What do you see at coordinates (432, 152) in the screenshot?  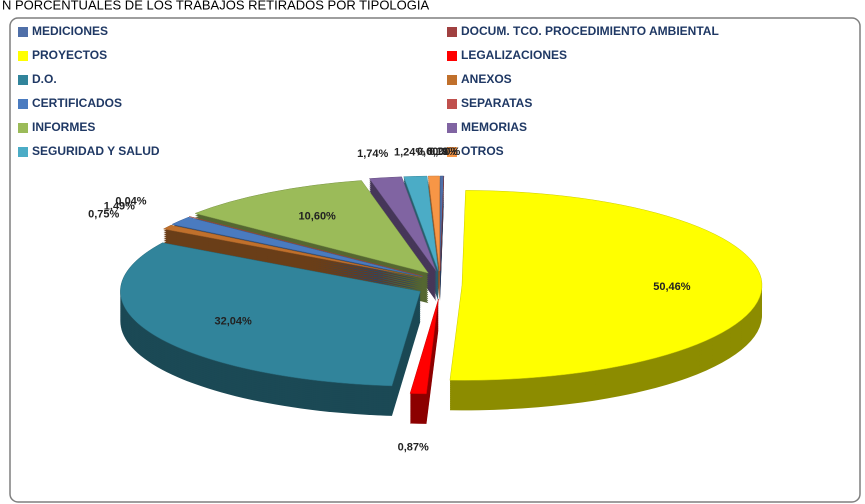 I see `data-label: 0,60%` at bounding box center [432, 152].